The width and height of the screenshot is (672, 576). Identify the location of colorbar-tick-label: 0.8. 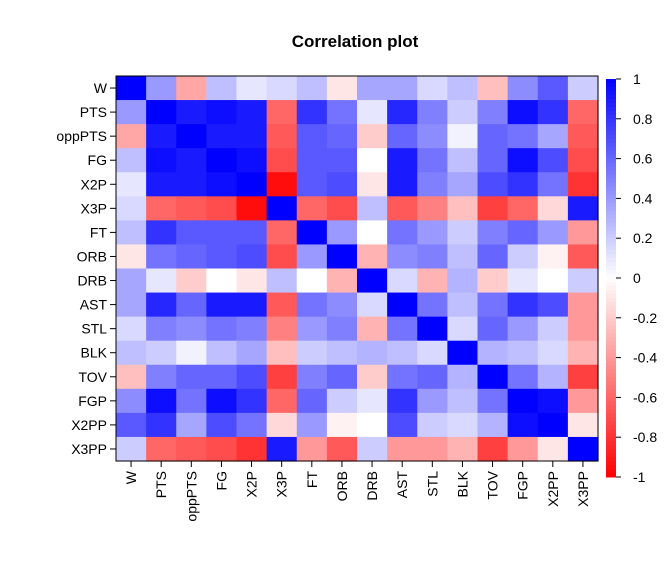
(643, 119).